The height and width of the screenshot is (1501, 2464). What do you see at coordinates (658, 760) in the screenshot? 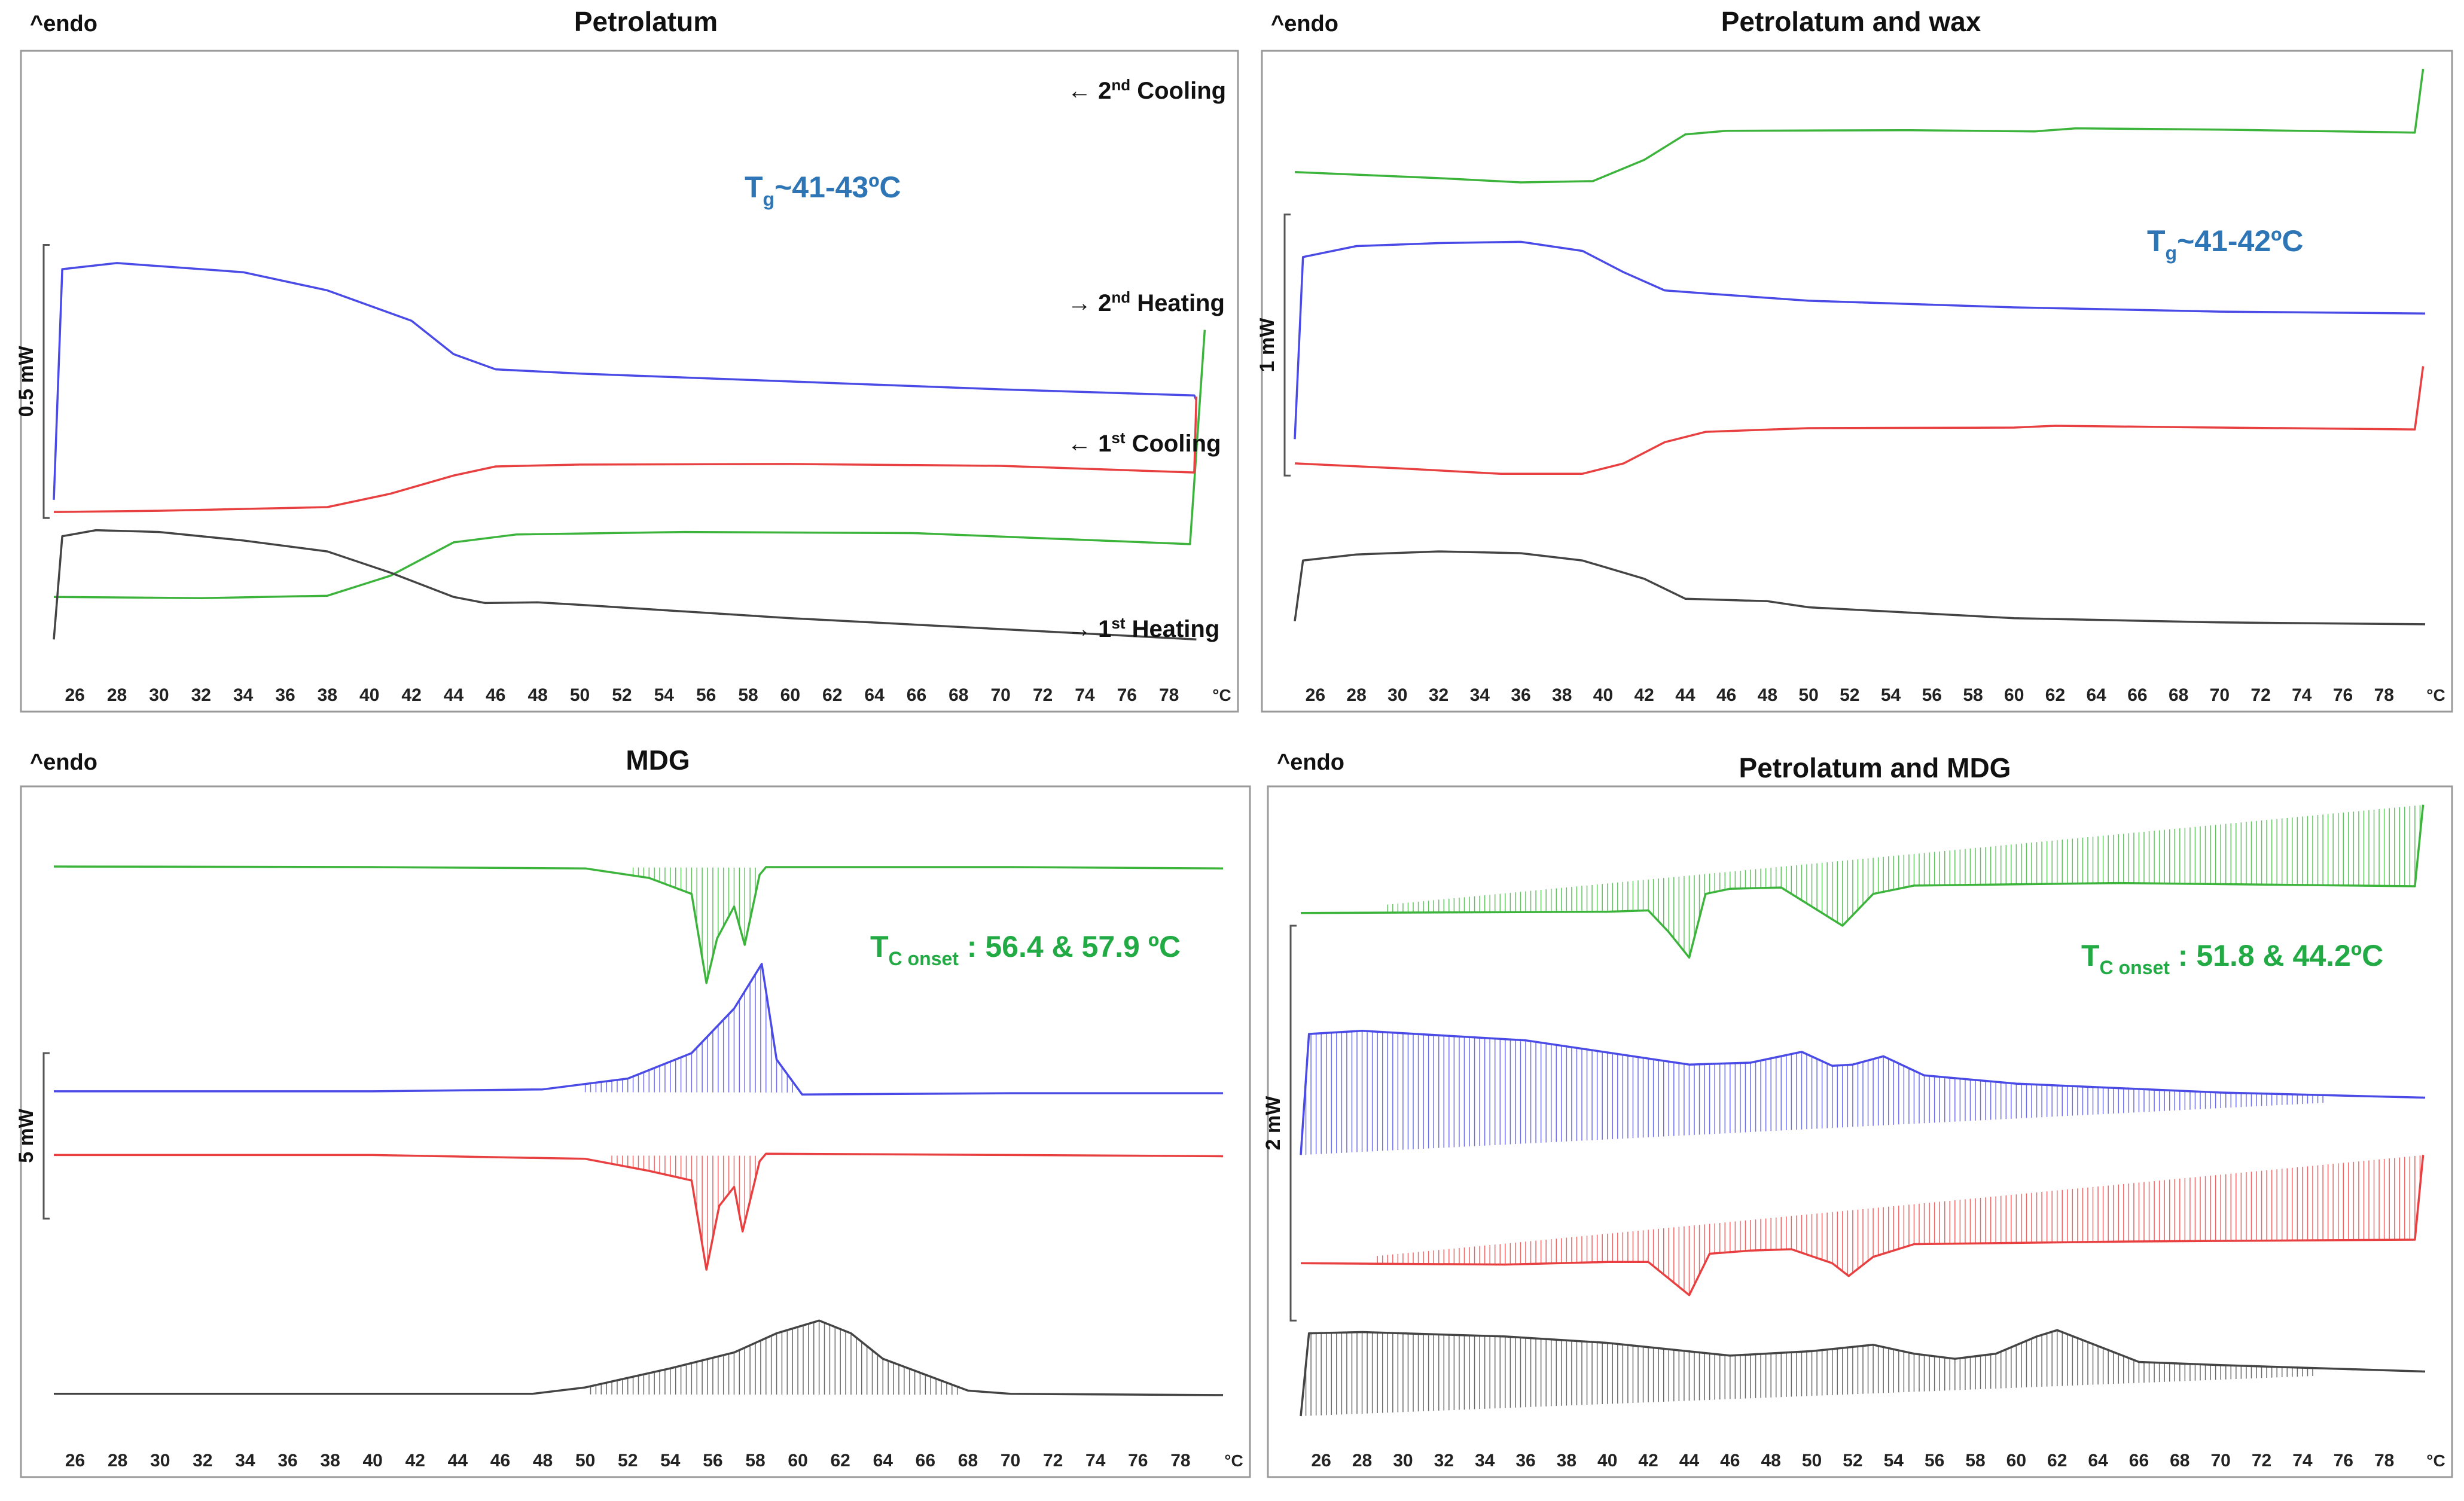
I see `panel-title: MDG` at bounding box center [658, 760].